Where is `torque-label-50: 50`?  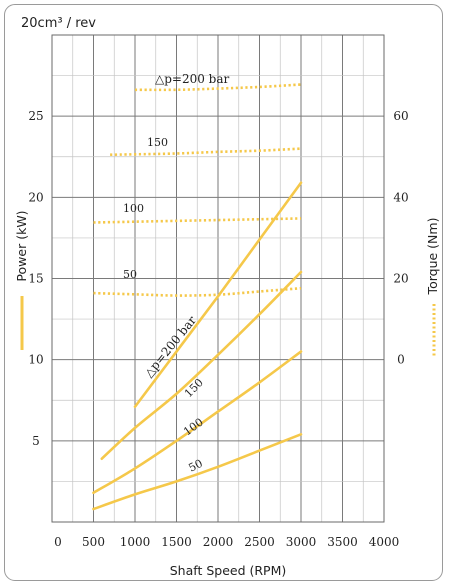 torque-label-50: 50 is located at coordinates (130, 274).